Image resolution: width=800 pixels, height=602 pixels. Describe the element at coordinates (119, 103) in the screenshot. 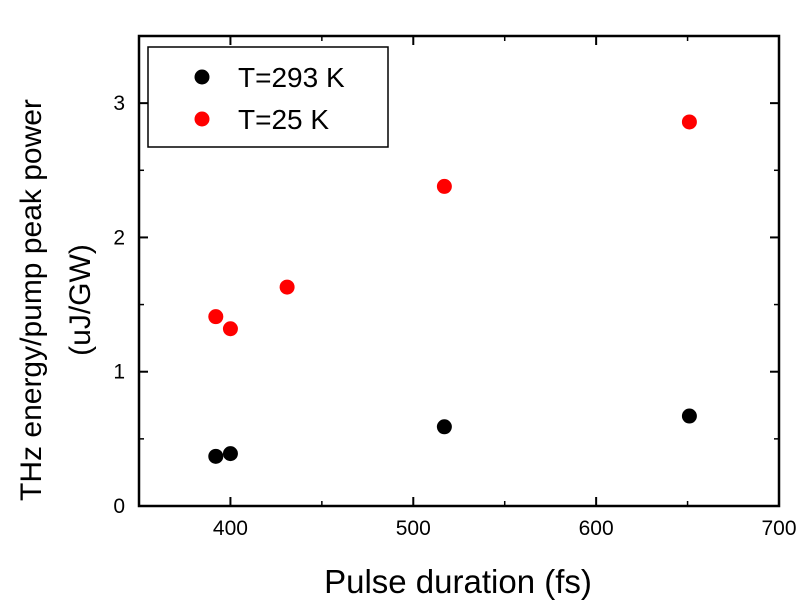

I see `y-tick-label: 3` at that location.